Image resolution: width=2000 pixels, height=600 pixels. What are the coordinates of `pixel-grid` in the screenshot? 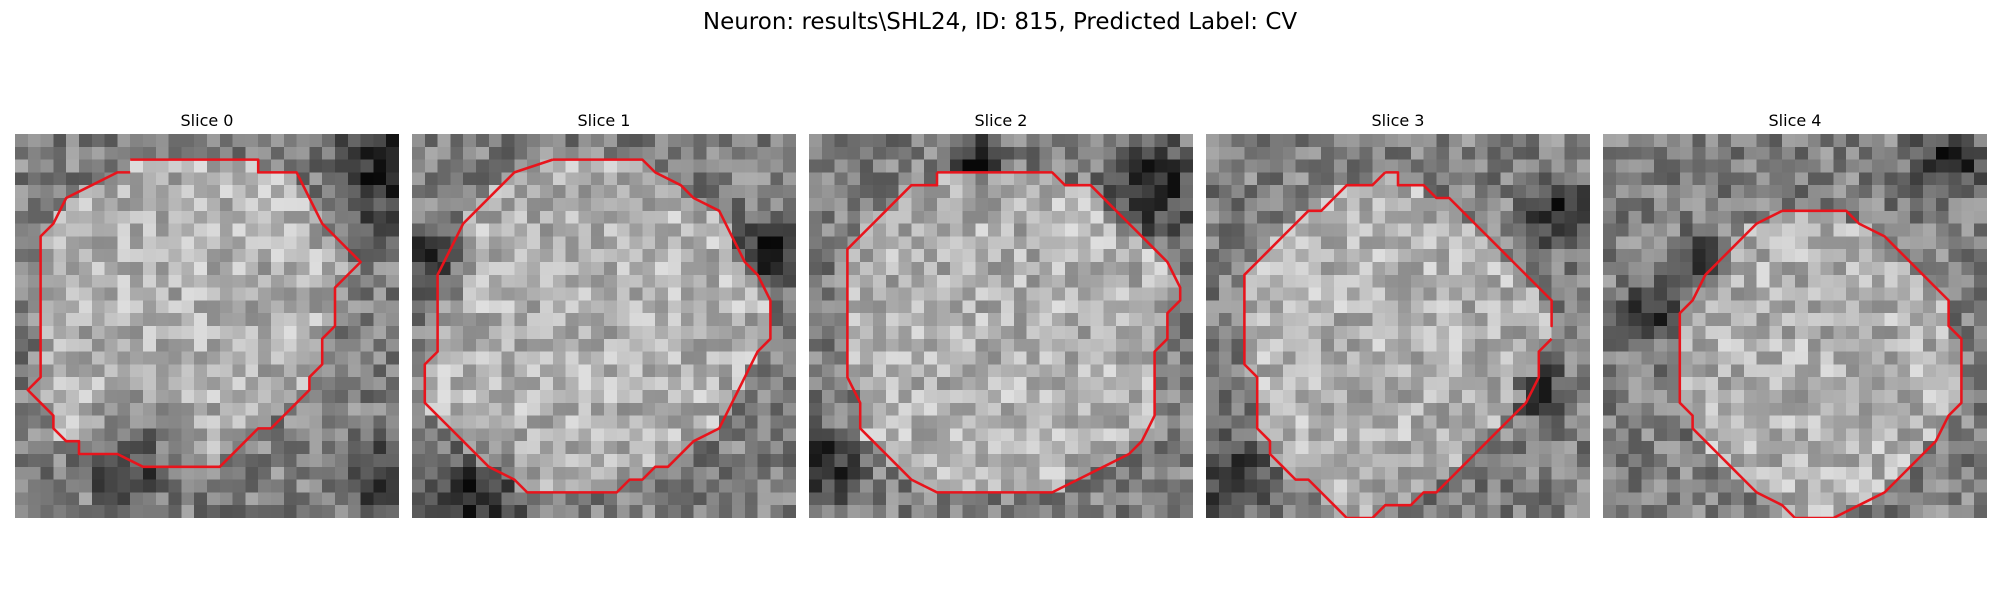 It's located at (604, 326).